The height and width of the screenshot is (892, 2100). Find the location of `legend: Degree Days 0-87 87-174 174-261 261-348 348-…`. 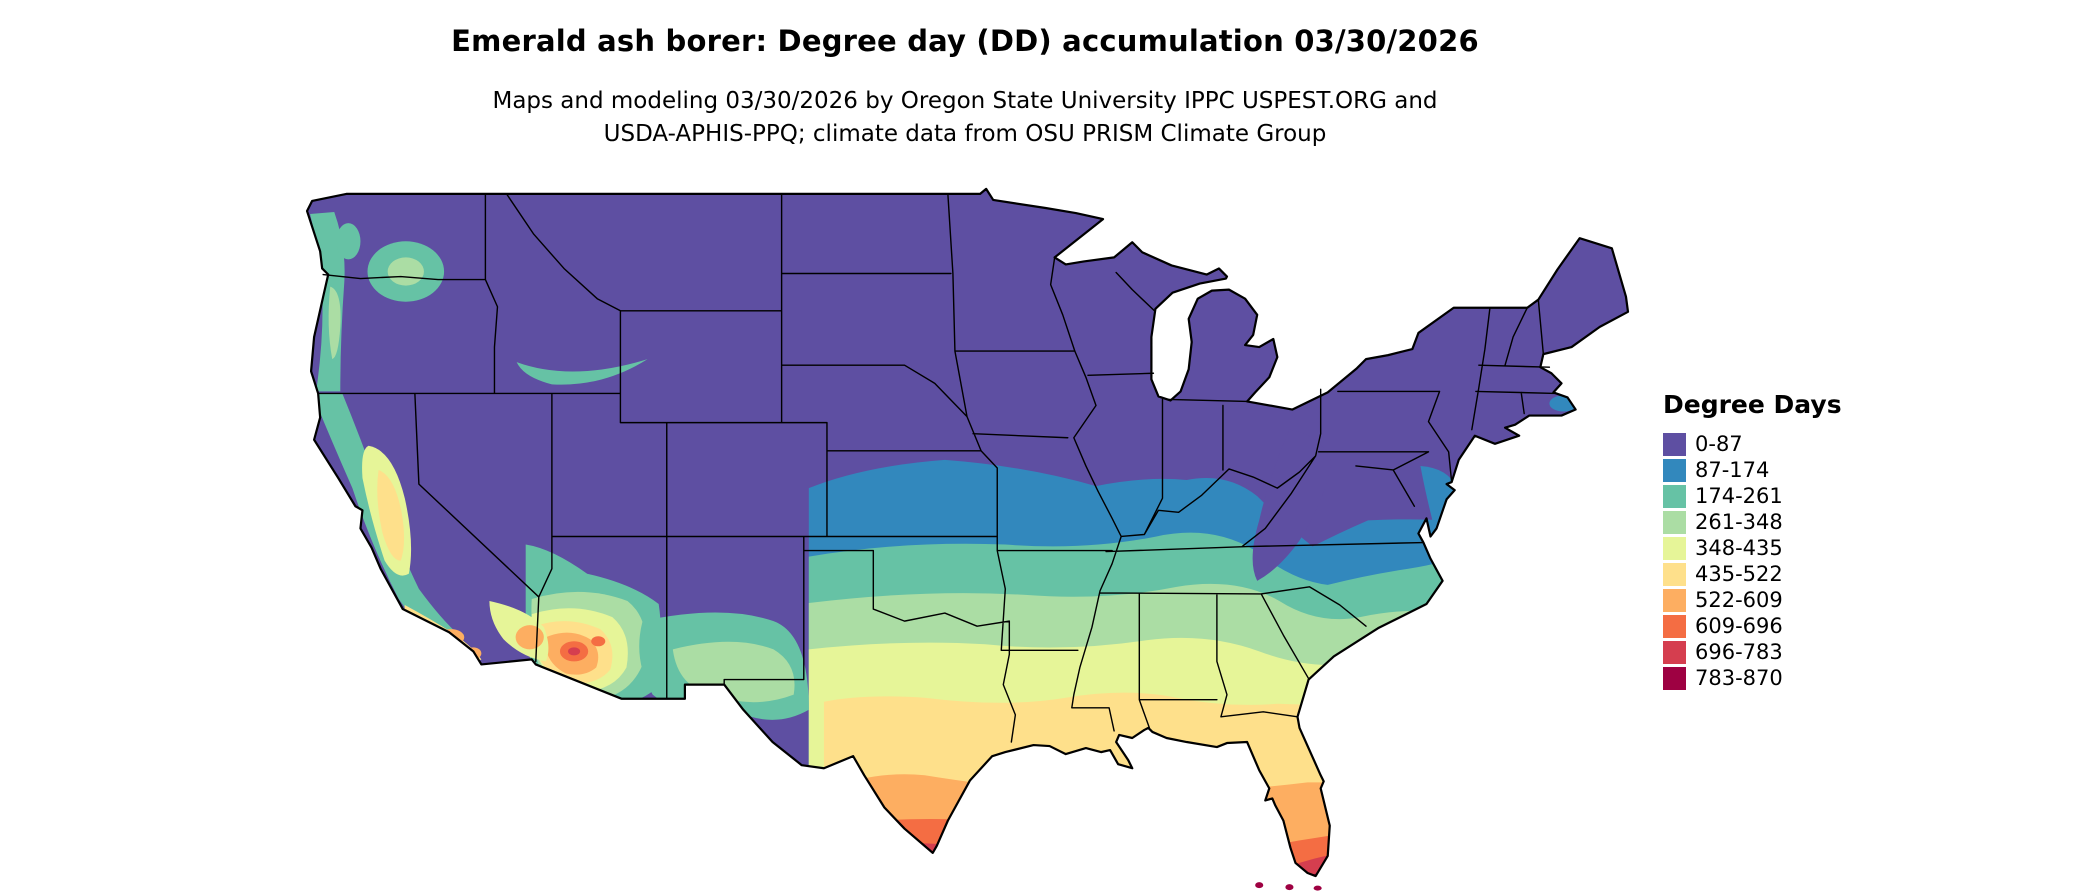

legend: Degree Days 0-87 87-174 174-261 261-348 348-… is located at coordinates (1752, 540).